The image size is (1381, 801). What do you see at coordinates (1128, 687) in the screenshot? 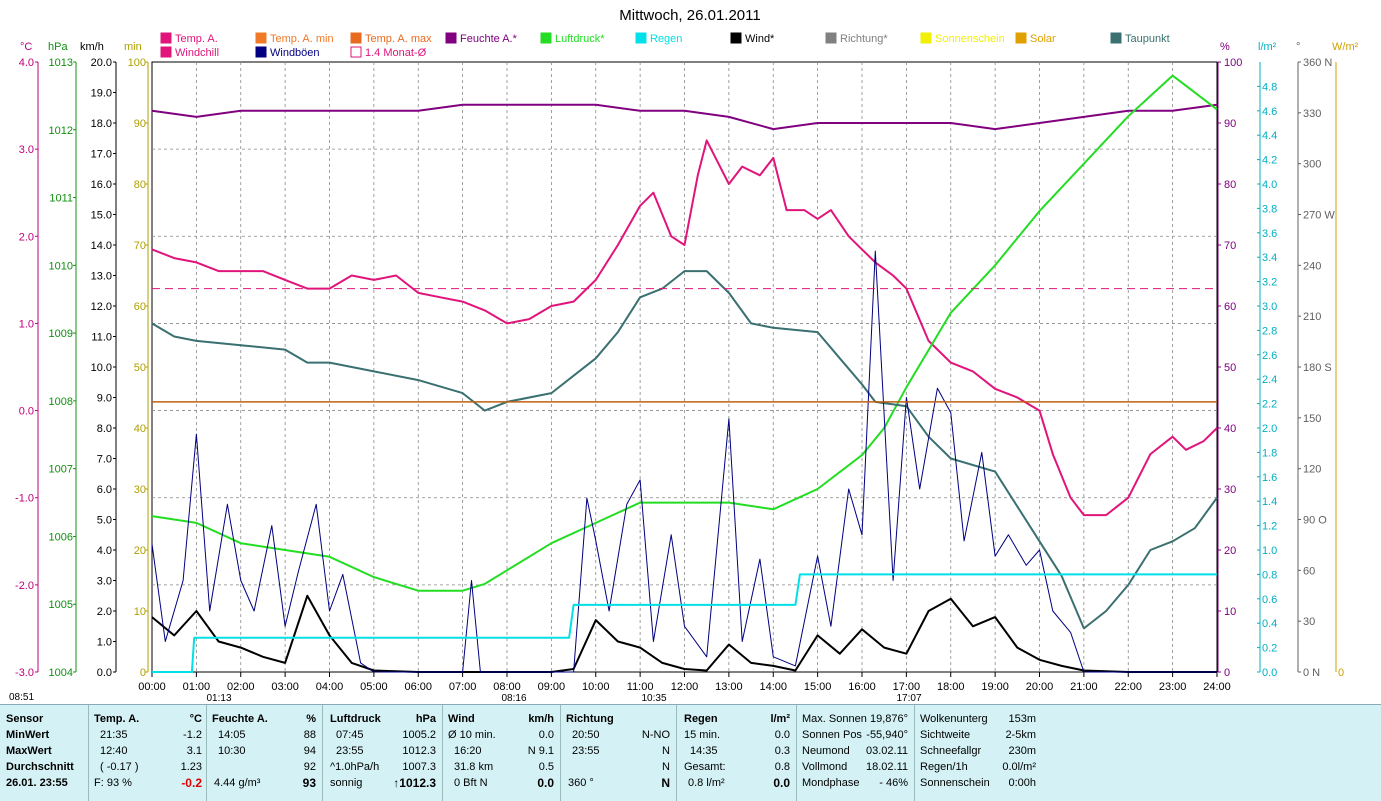
I see `x-tick-label: 22:00` at bounding box center [1128, 687].